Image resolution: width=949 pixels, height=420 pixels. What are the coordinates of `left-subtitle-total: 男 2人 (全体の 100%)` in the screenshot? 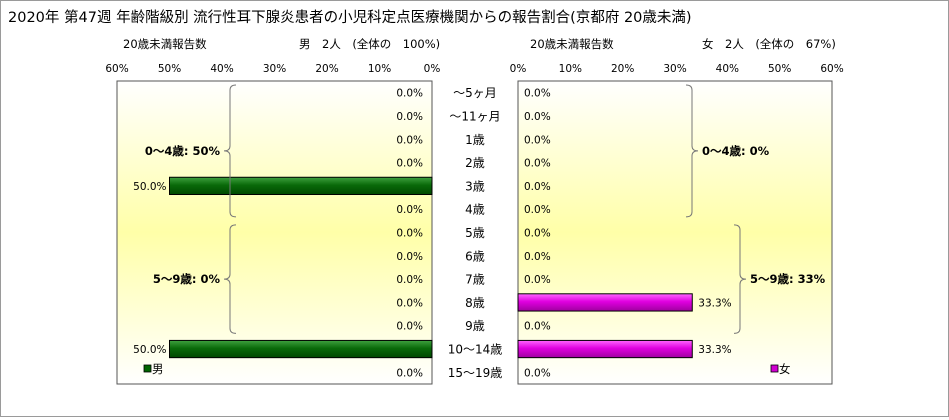 It's located at (369, 44).